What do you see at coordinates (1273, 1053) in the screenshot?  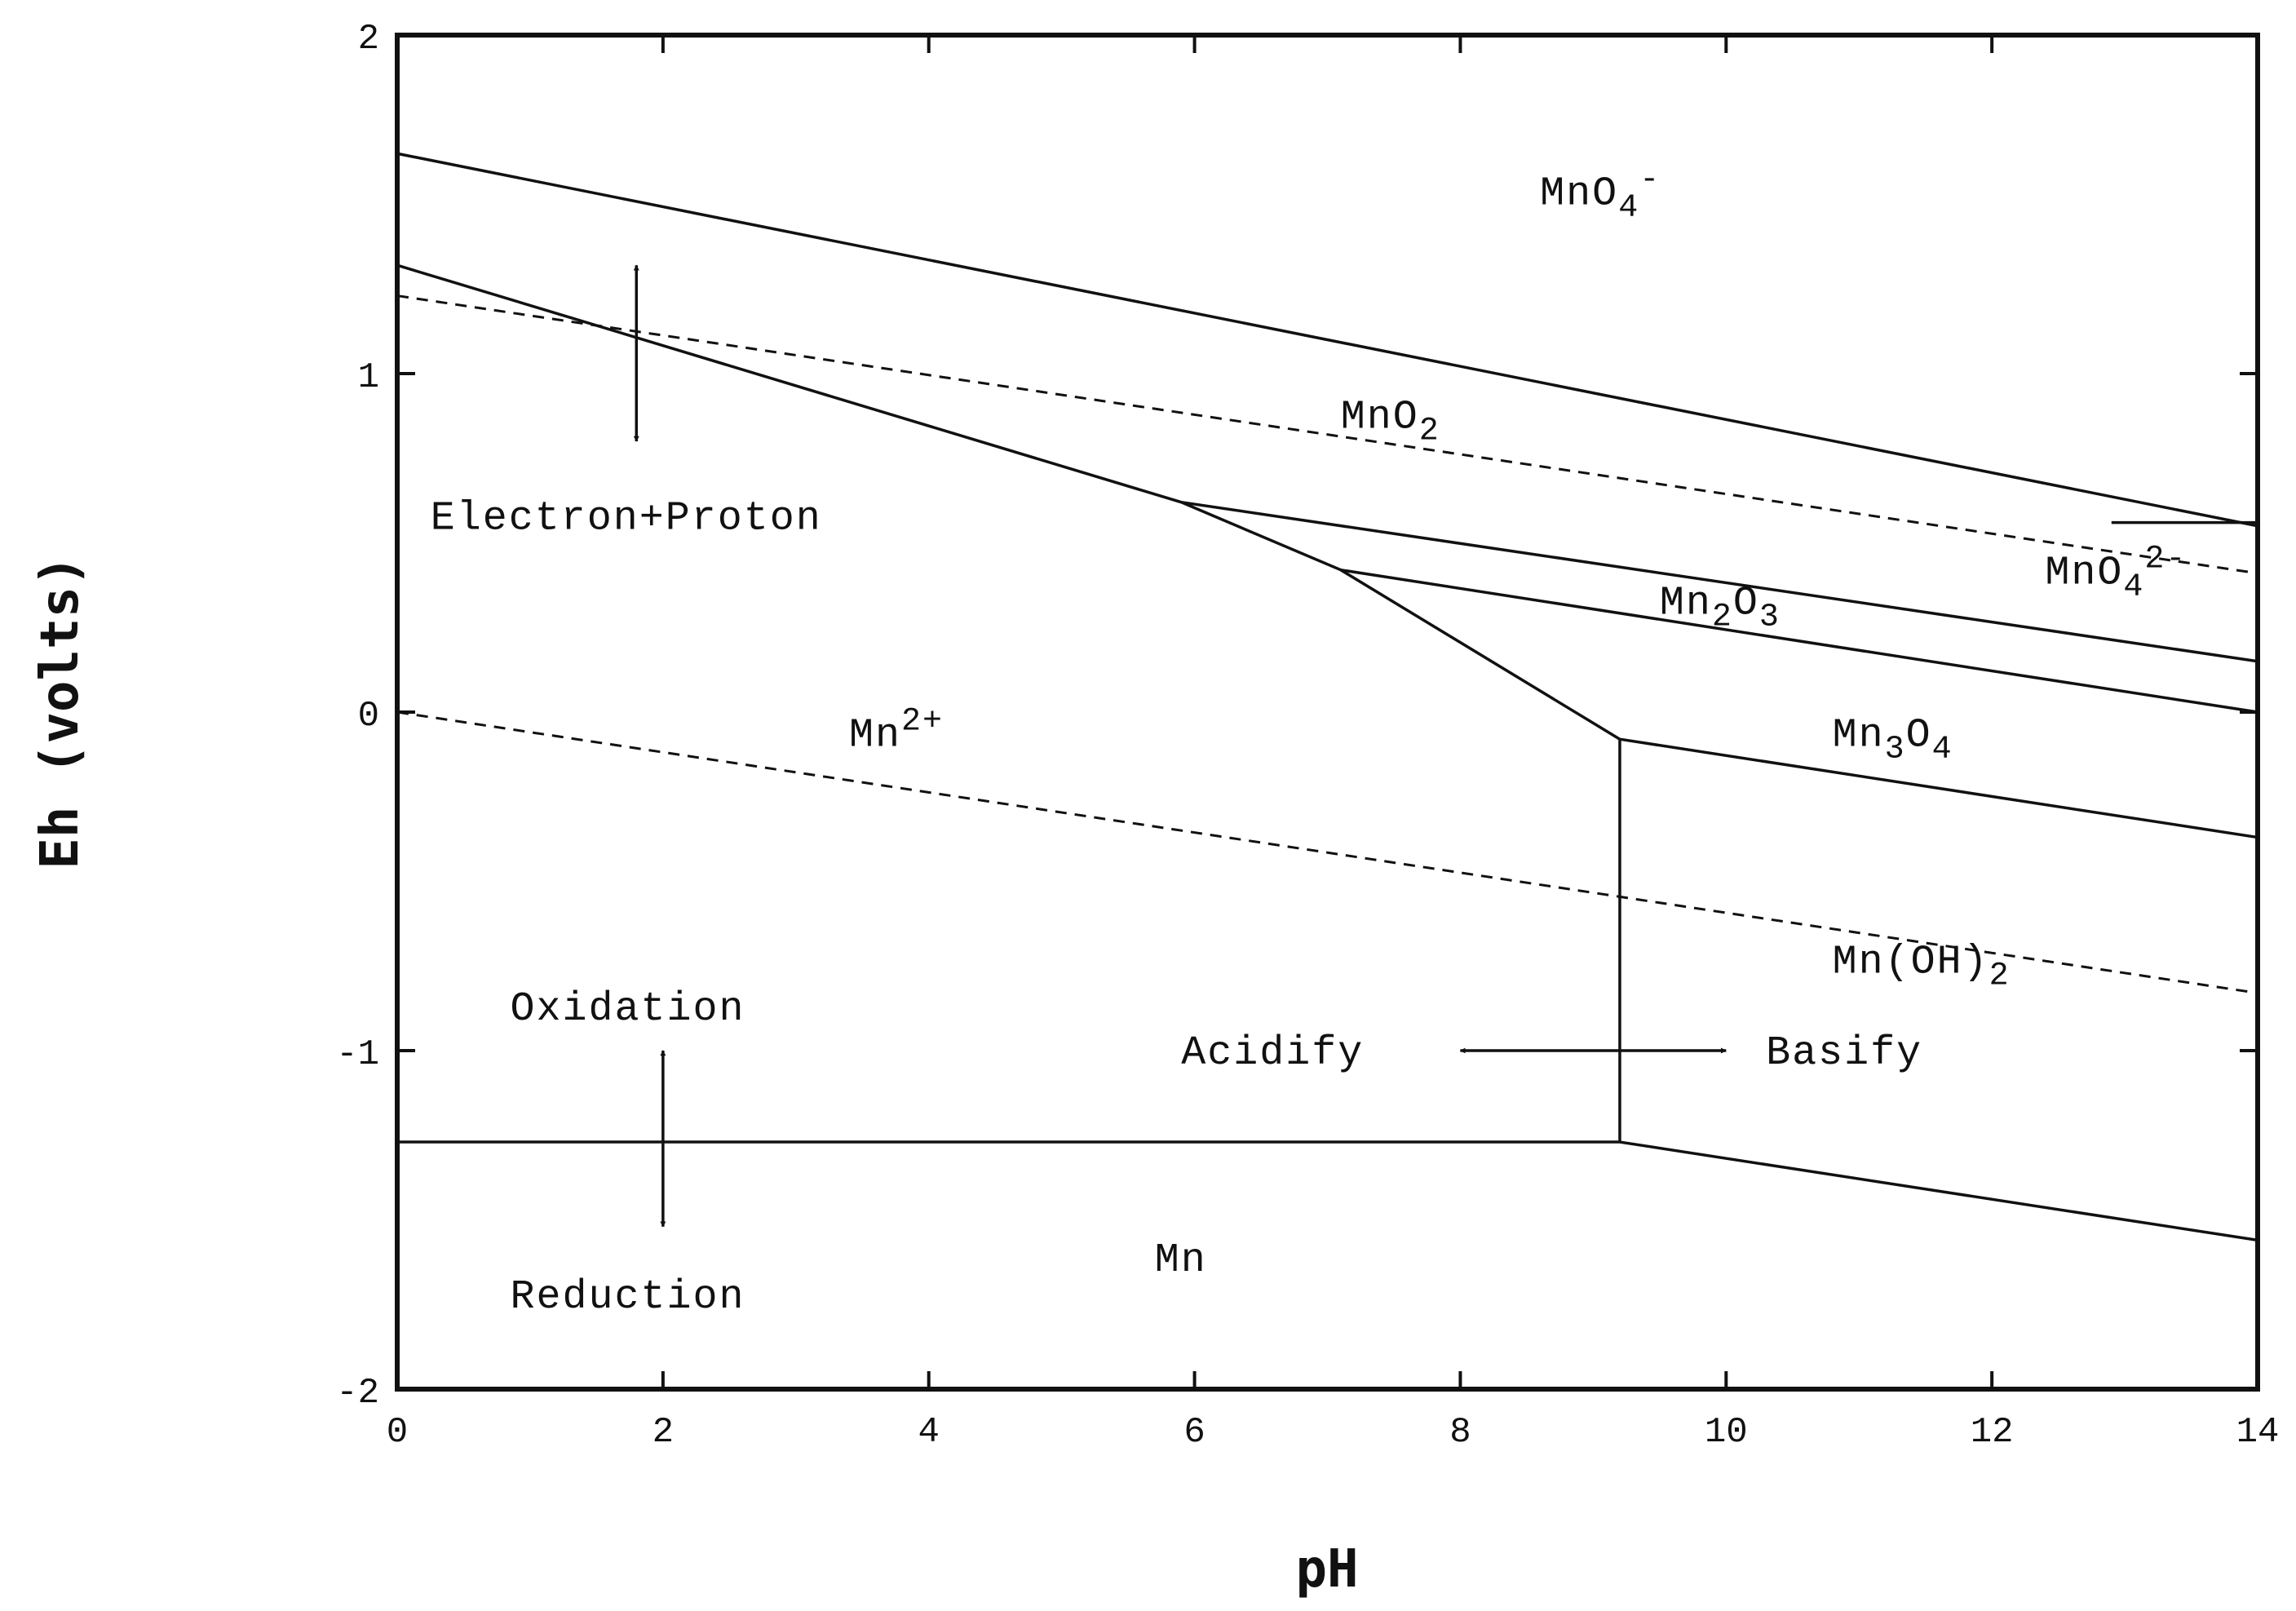 I see `annotation-label: Acidify` at bounding box center [1273, 1053].